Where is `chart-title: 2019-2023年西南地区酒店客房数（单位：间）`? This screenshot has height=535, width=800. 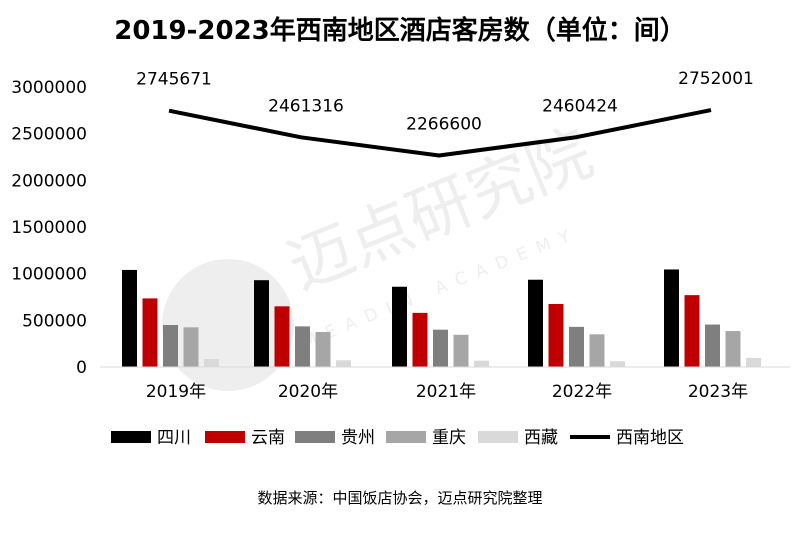
chart-title: 2019-2023年西南地区酒店客房数（单位：间） is located at coordinates (400, 30).